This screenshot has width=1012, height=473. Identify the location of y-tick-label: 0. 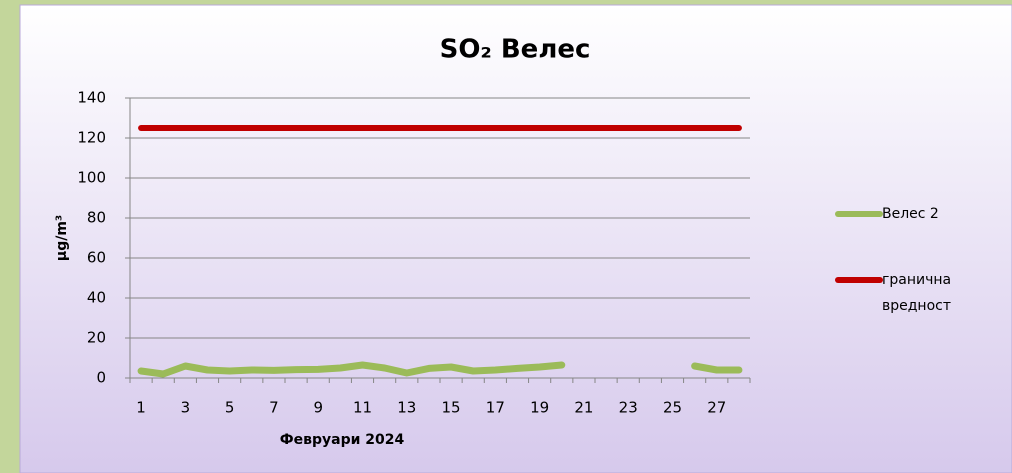
(101, 378).